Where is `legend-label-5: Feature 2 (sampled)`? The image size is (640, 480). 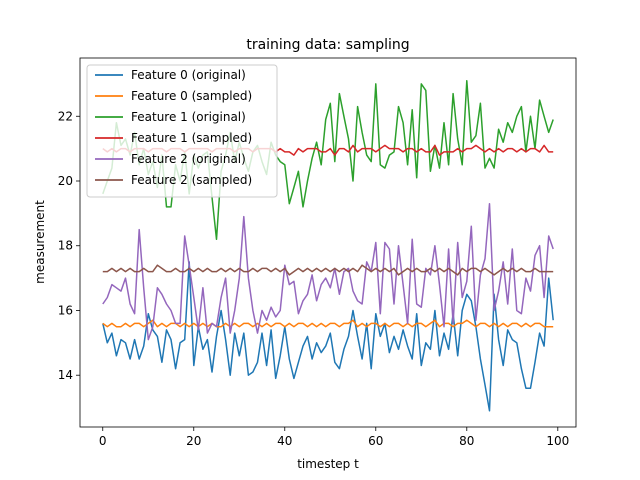 legend-label-5: Feature 2 (sampled) is located at coordinates (191, 180).